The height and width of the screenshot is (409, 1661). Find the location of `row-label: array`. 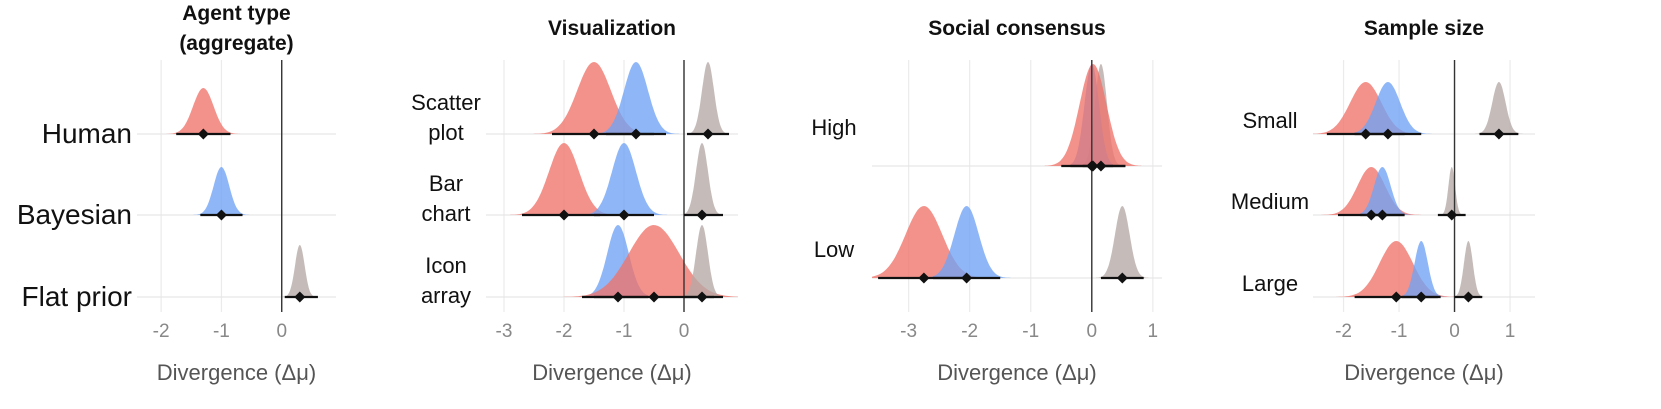

row-label: array is located at coordinates (446, 295).